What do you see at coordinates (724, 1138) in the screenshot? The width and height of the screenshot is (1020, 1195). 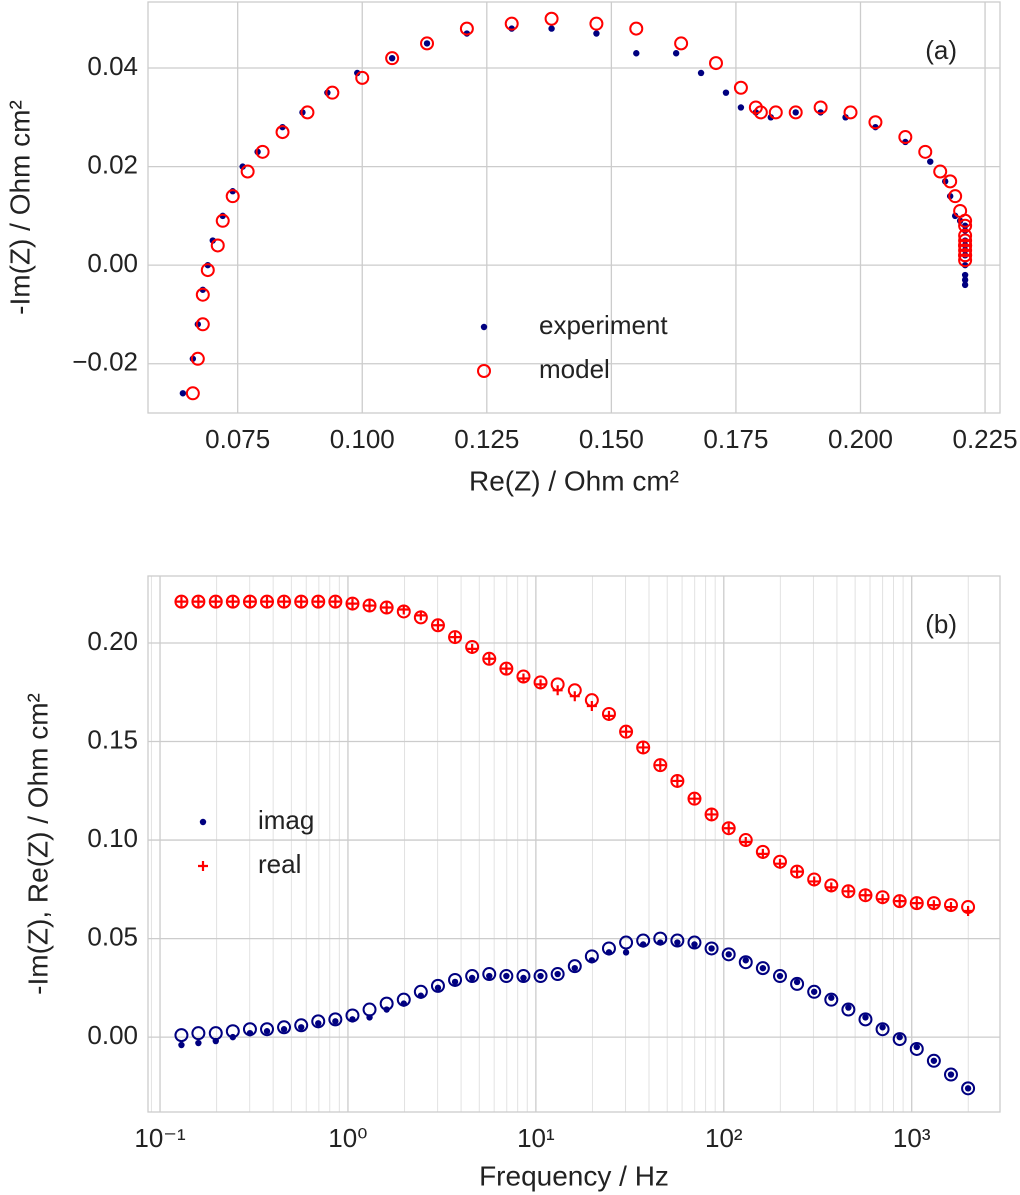 I see `x-tick-label: 10²` at bounding box center [724, 1138].